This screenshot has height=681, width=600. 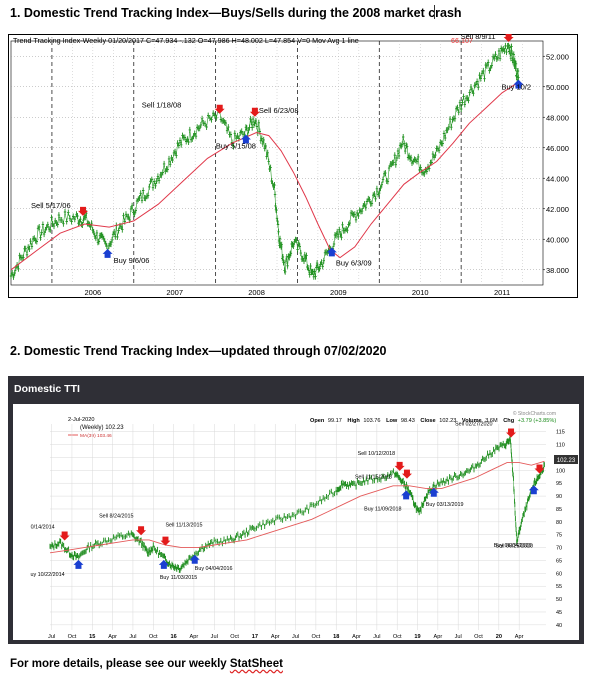 What do you see at coordinates (491, 421) in the screenshot?
I see `ohlc-volume: 3.6M` at bounding box center [491, 421].